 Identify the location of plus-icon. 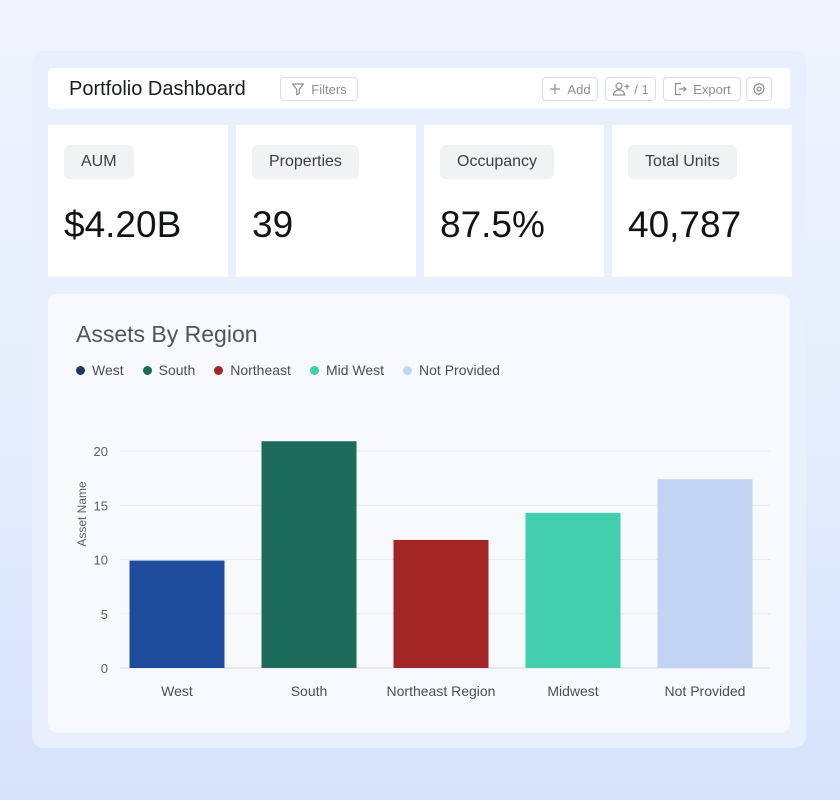
(555, 89).